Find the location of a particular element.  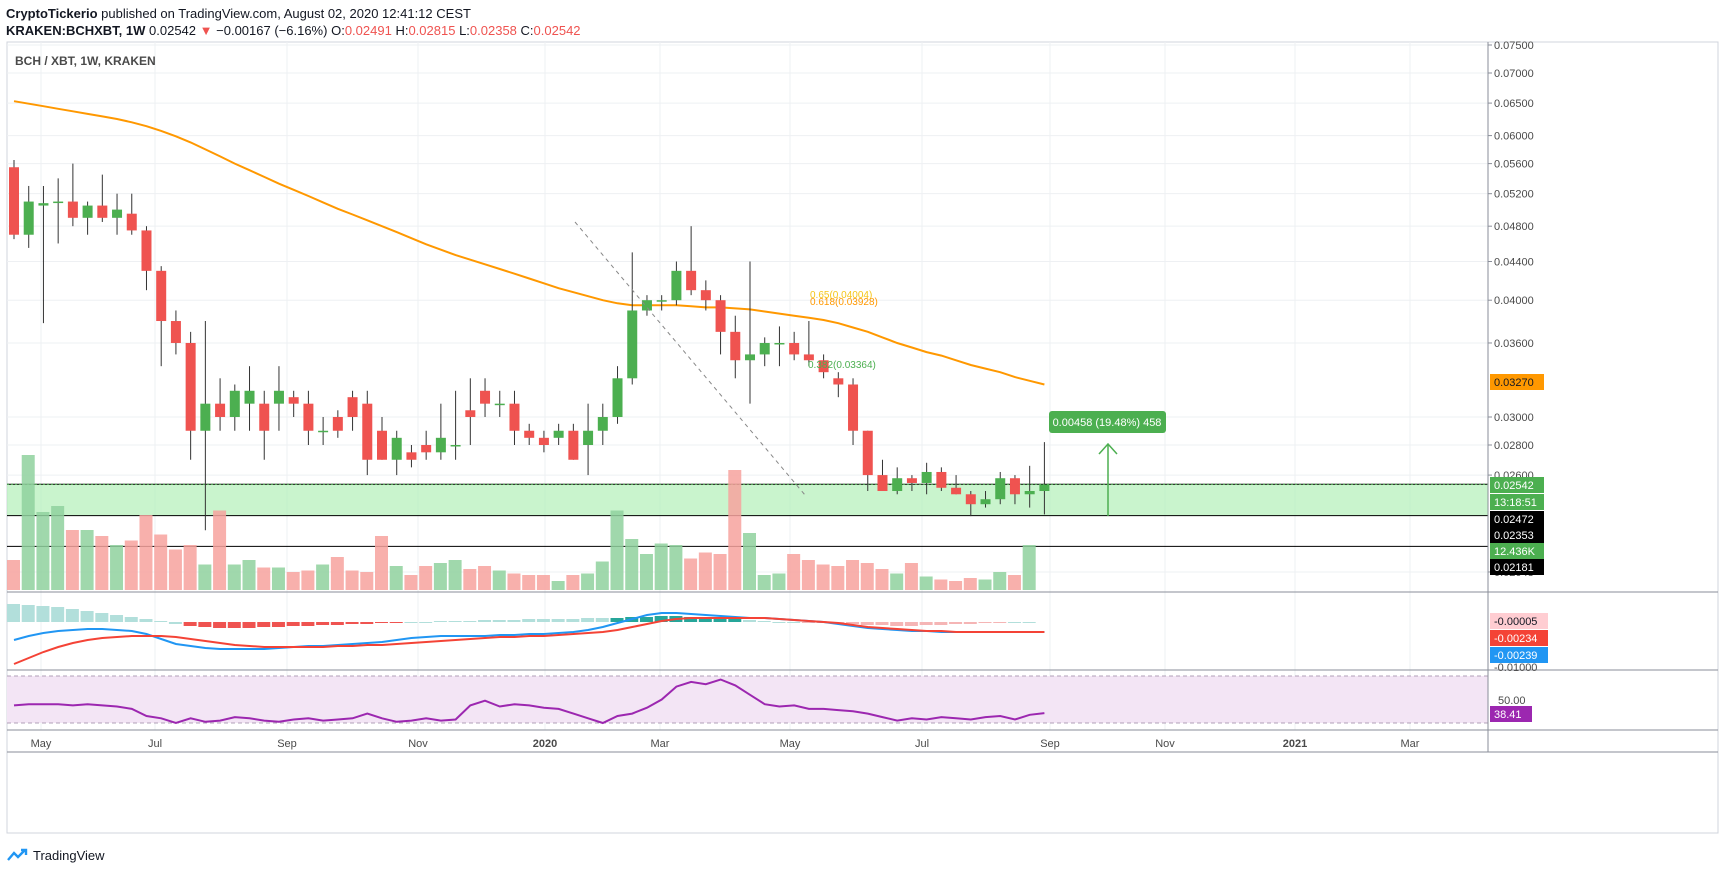

time-axis-label: Sep is located at coordinates (287, 744).